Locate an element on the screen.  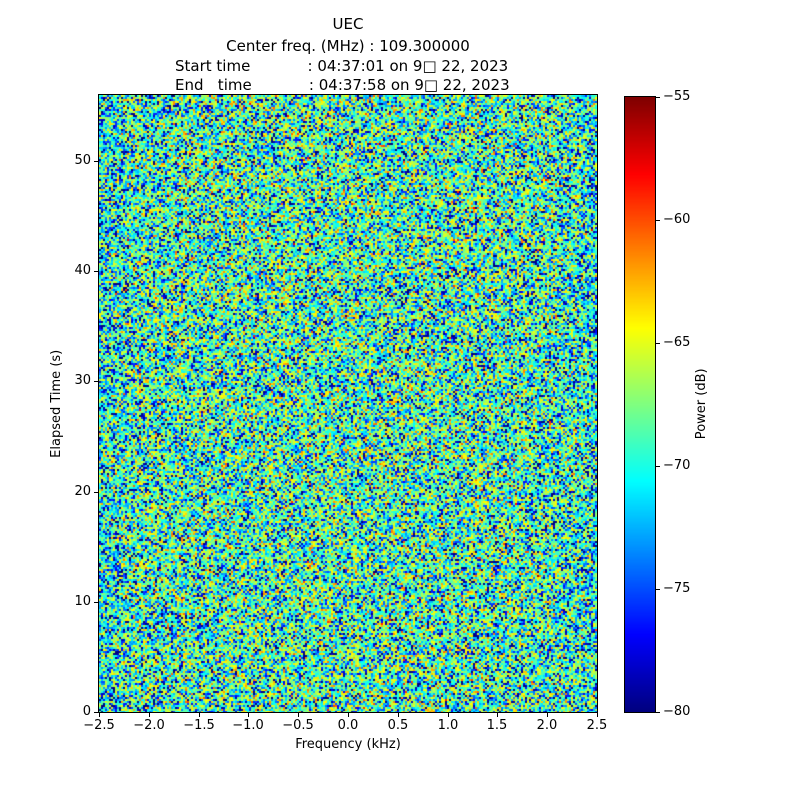
center-freq-line: Center freq. (MHz) : 109.300000 is located at coordinates (348, 46).